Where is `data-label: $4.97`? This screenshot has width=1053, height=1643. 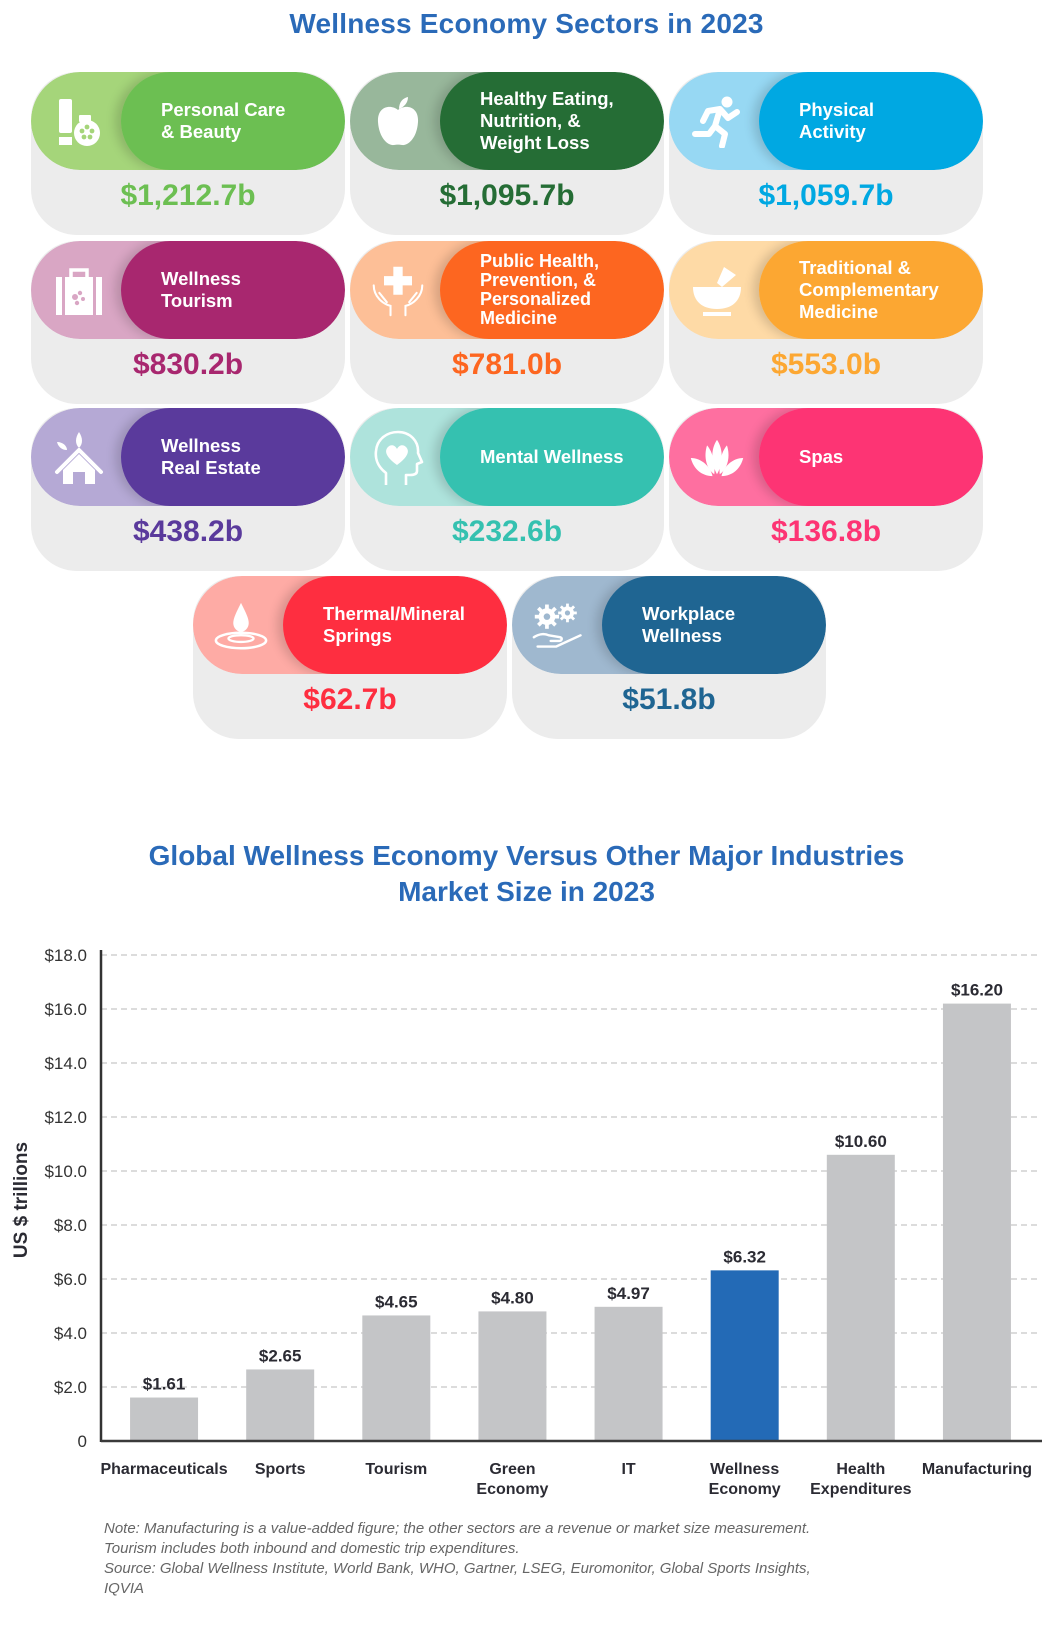 data-label: $4.97 is located at coordinates (628, 1293).